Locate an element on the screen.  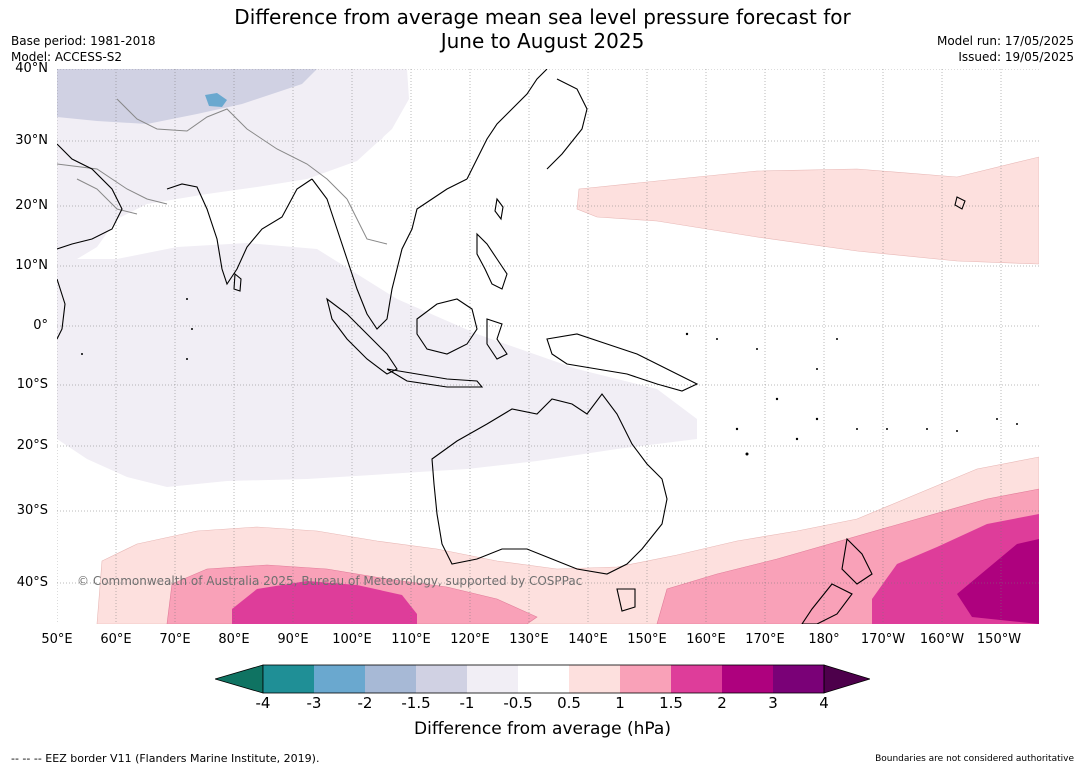
colorbar-arrow-left is located at coordinates (239, 679).